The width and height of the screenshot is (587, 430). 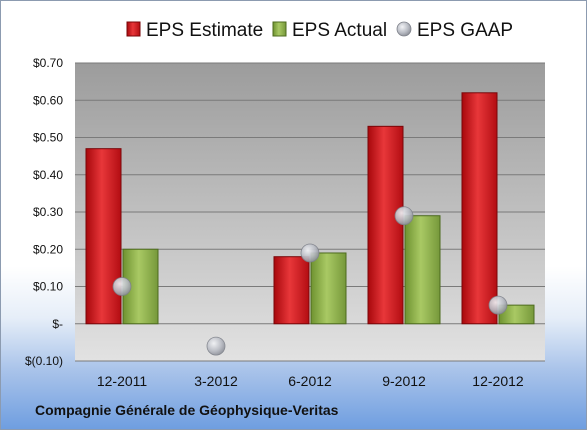 What do you see at coordinates (122, 381) in the screenshot?
I see `x-category-label: 12-2011` at bounding box center [122, 381].